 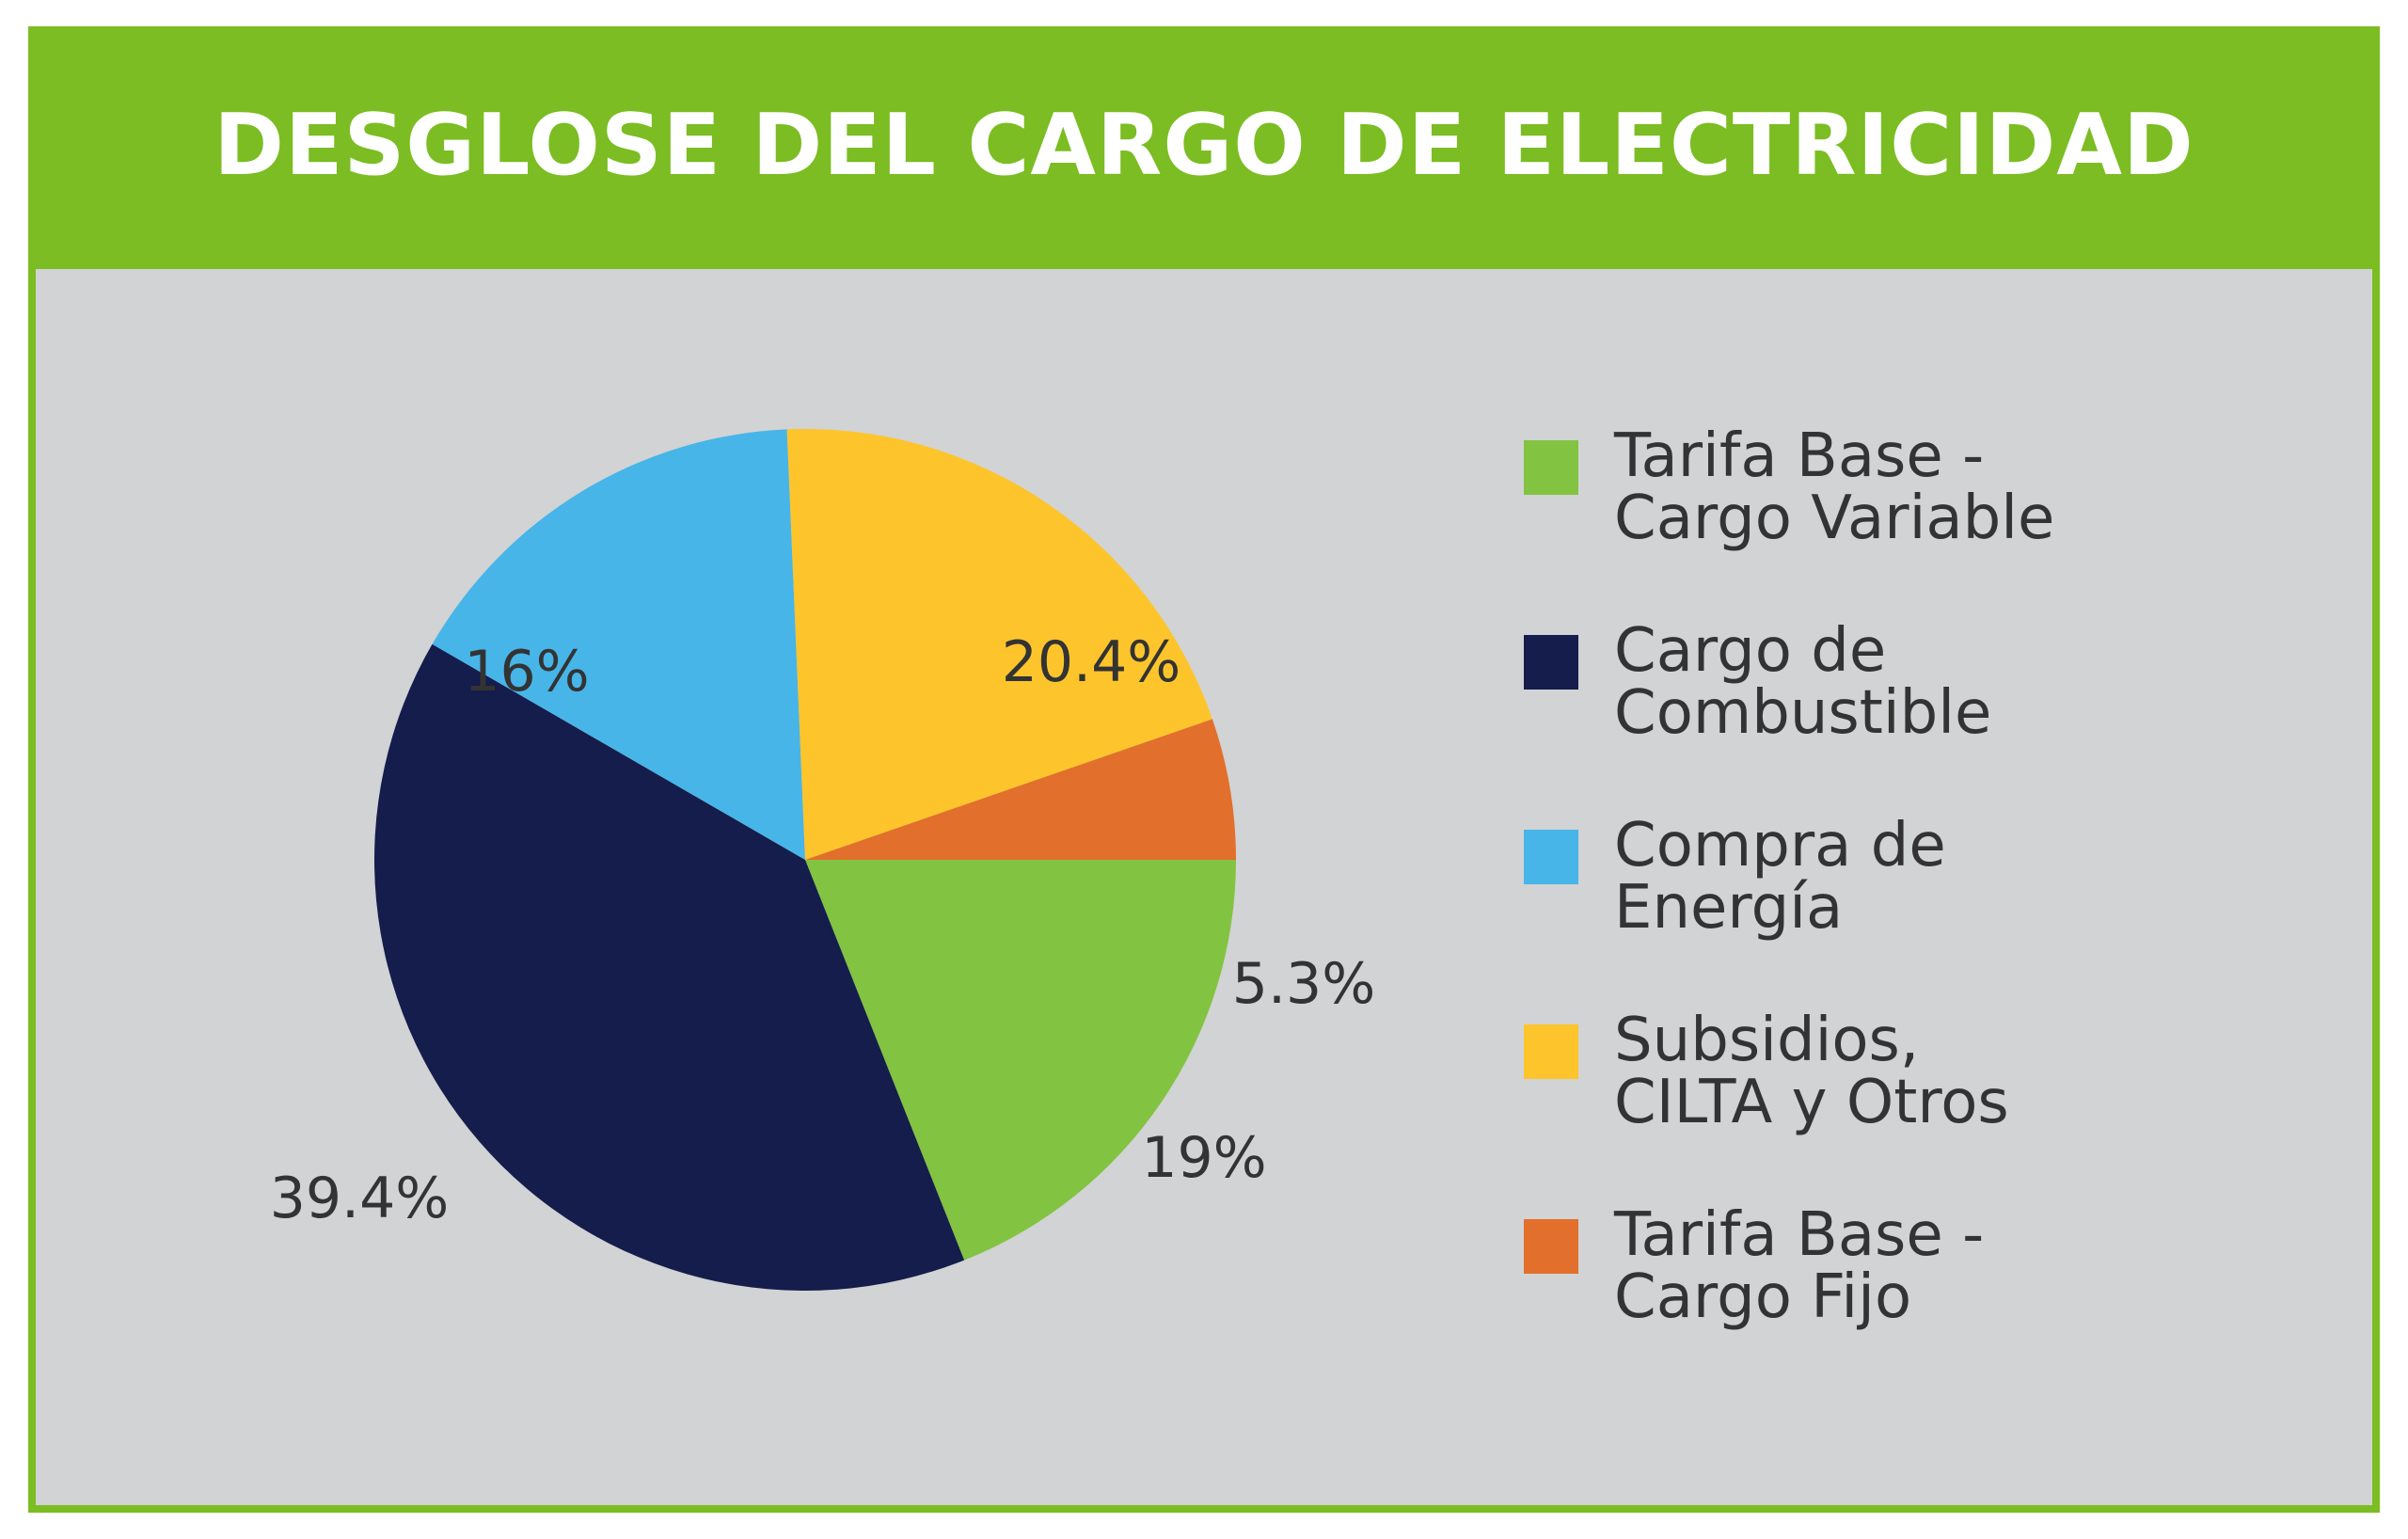 I want to click on legend-item: Subsidios, CILTA y Otros, so click(x=1910, y=1078).